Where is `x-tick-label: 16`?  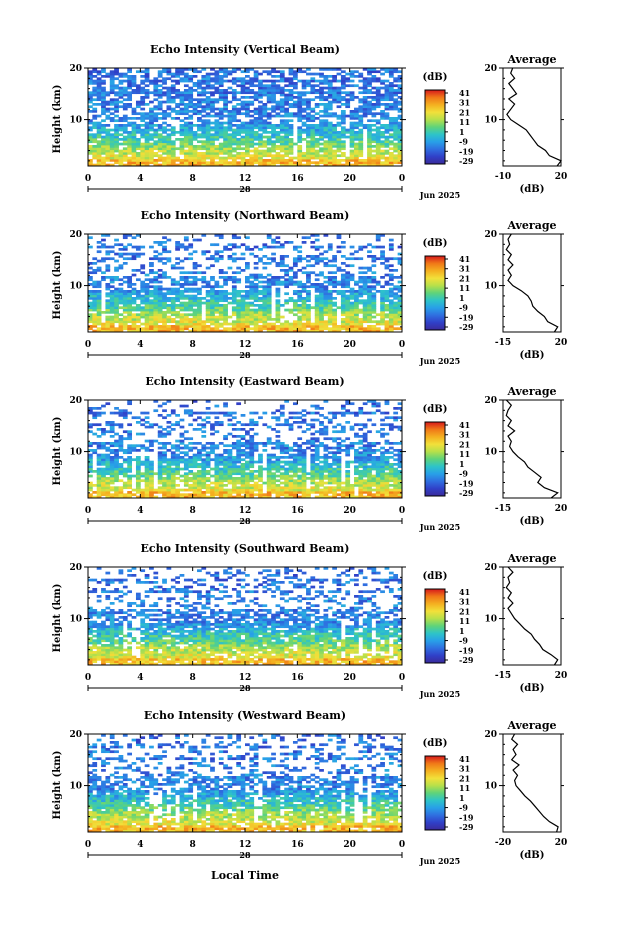
x-tick-label: 16 is located at coordinates (297, 179).